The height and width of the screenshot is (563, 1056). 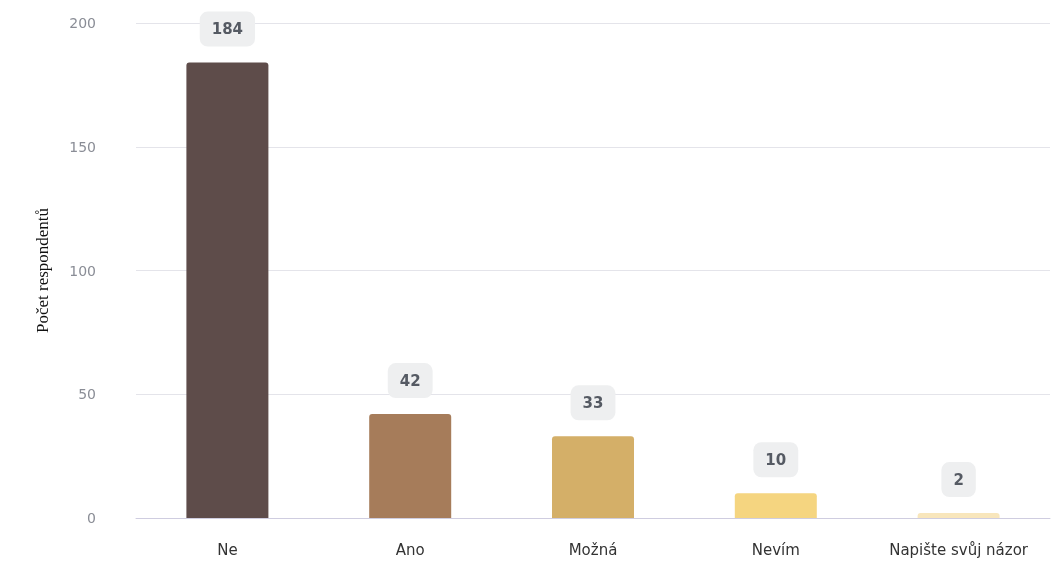 I want to click on y-tick-label: 150, so click(x=82, y=146).